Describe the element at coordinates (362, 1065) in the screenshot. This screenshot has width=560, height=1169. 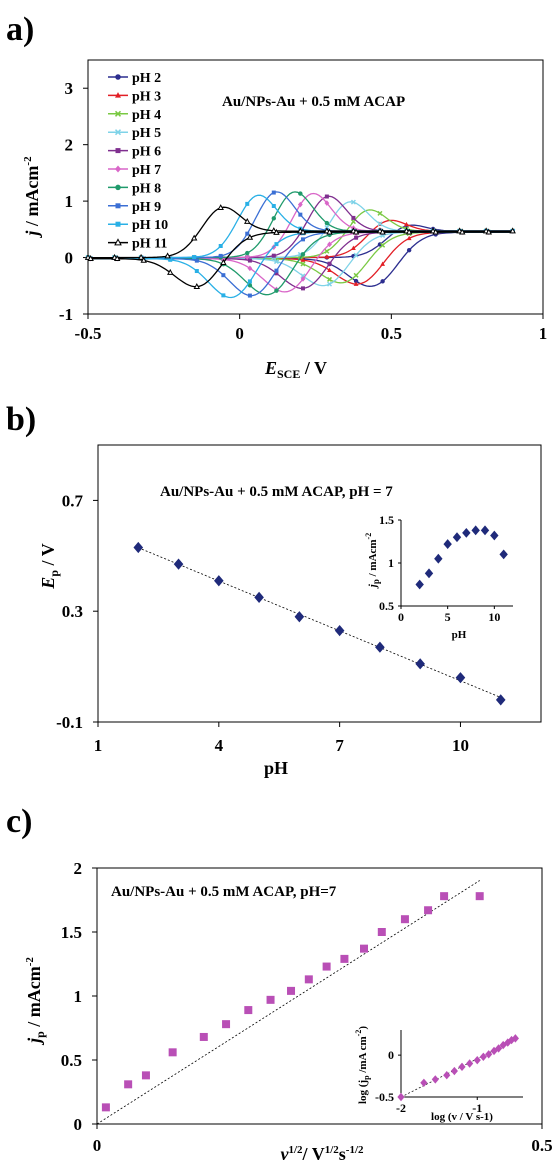
I see `panel-c-inset-y-label: log (jp /mA cm-2)` at that location.